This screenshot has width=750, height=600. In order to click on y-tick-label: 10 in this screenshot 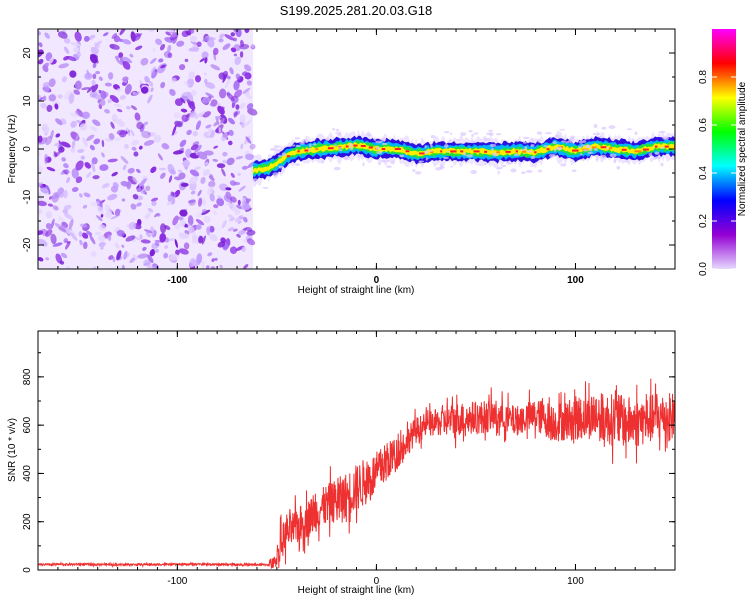, I will do `click(27, 101)`.